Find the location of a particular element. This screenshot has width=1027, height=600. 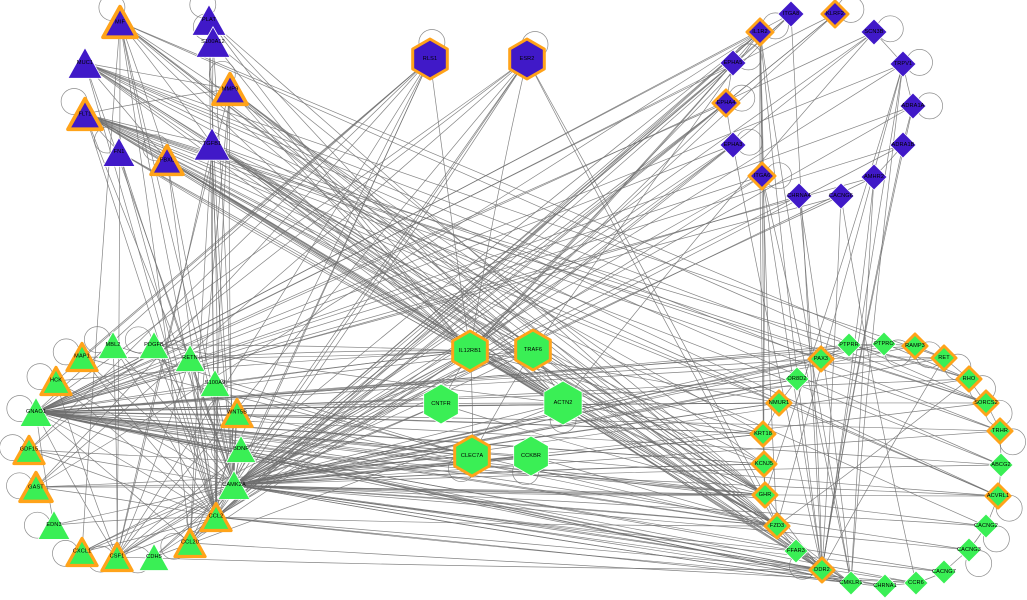

node-muc1: MUC1 is located at coordinates (85, 63).